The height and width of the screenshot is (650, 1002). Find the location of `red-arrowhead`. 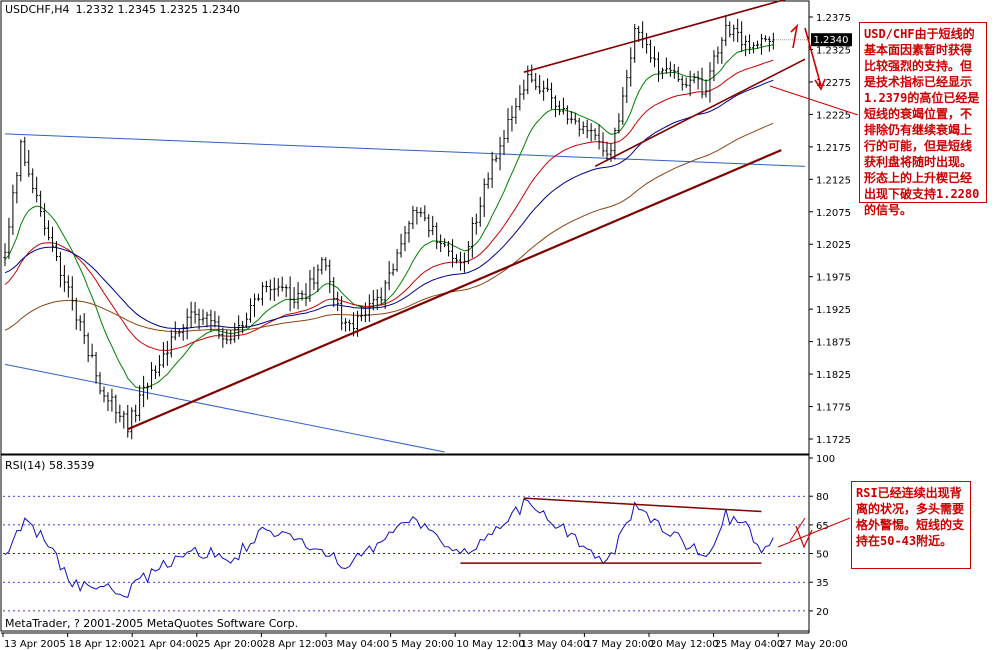

red-arrowhead is located at coordinates (820, 84).